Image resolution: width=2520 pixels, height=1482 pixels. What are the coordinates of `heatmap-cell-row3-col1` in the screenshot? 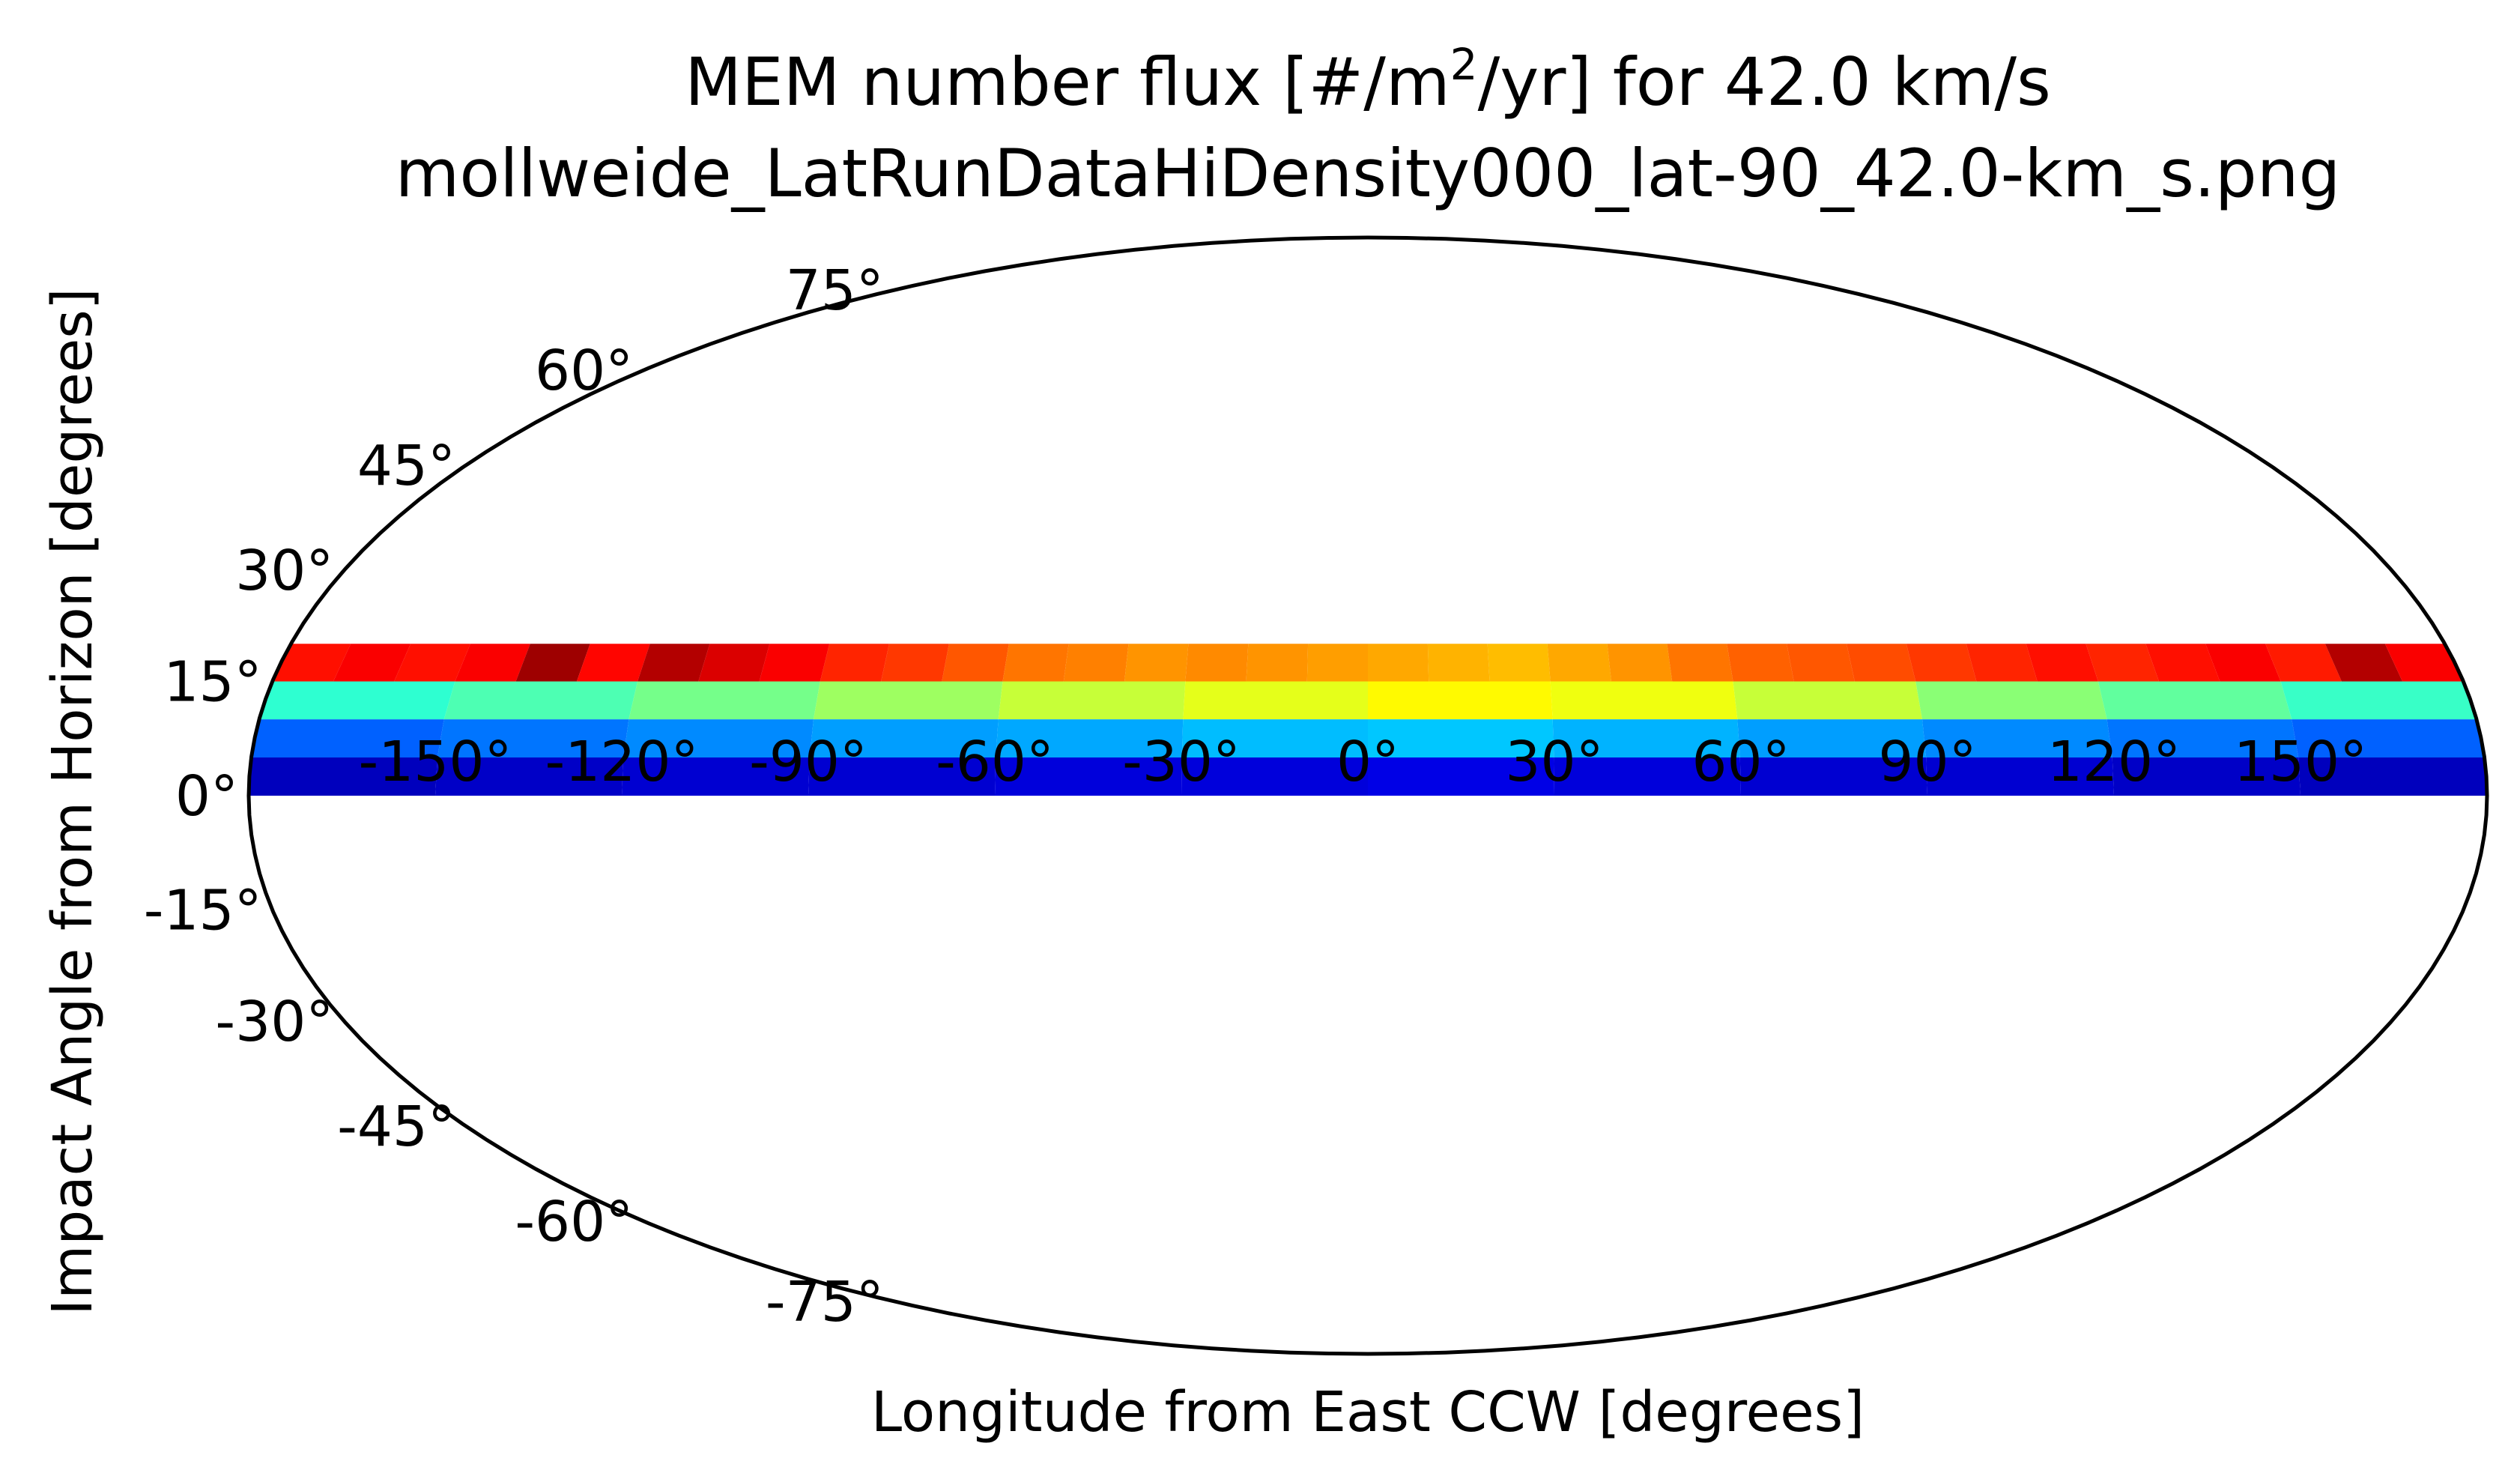 It's located at (529, 777).